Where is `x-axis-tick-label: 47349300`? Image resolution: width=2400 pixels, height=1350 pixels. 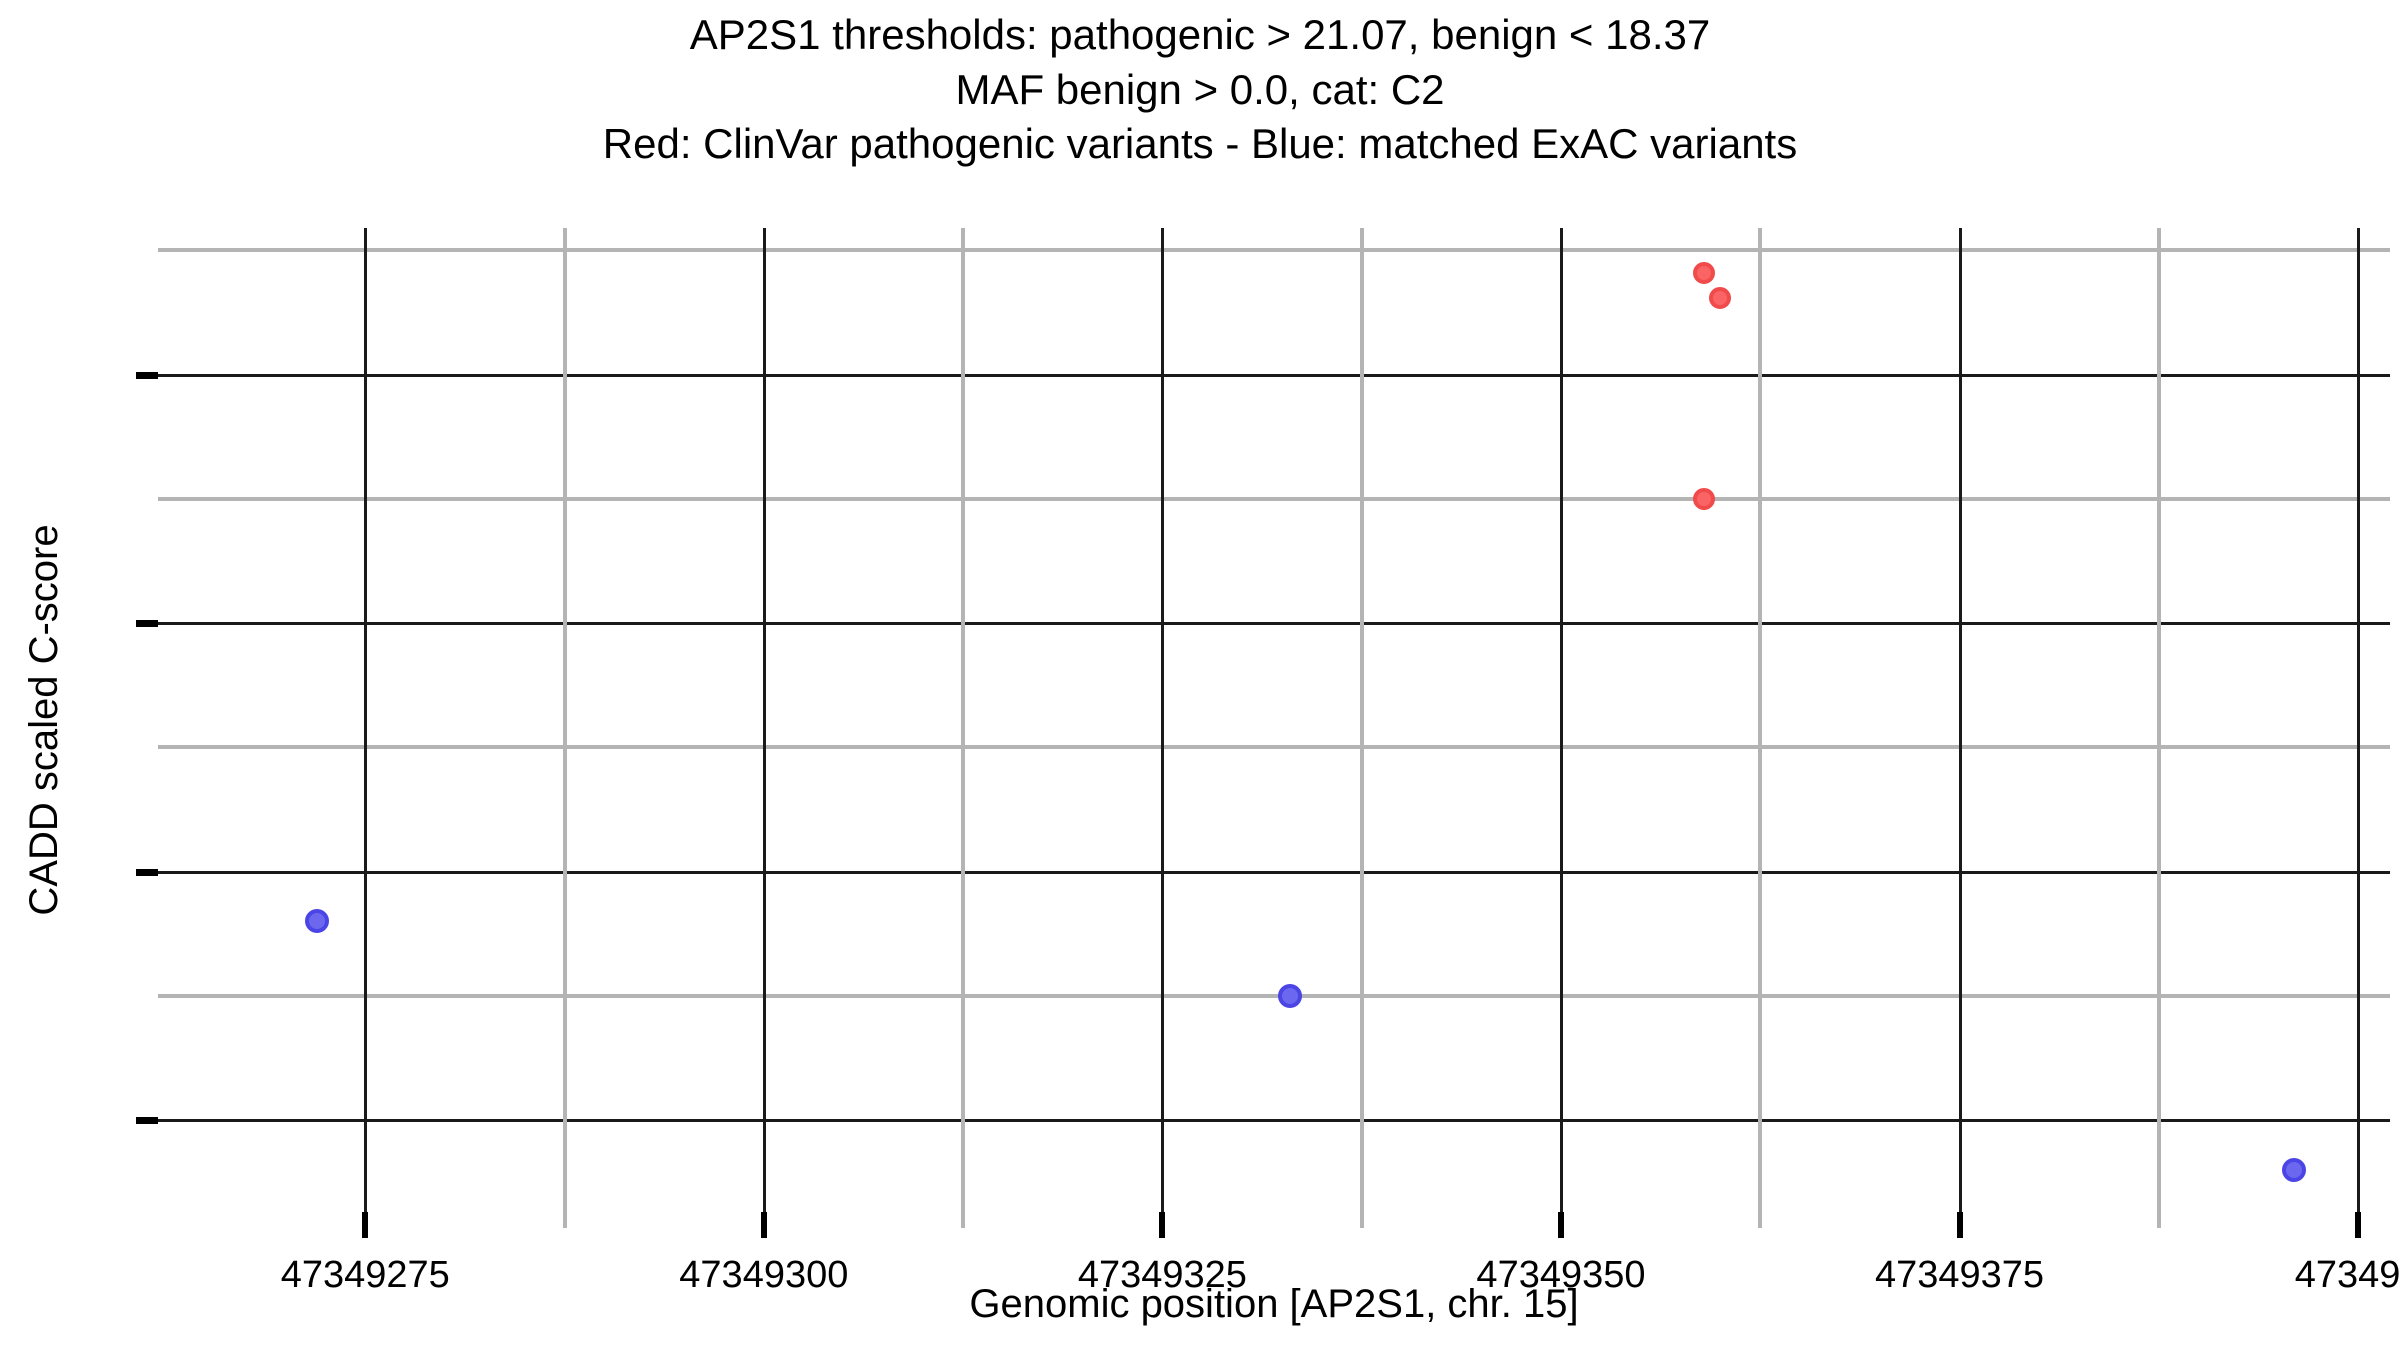
x-axis-tick-label: 47349300 is located at coordinates (764, 1275).